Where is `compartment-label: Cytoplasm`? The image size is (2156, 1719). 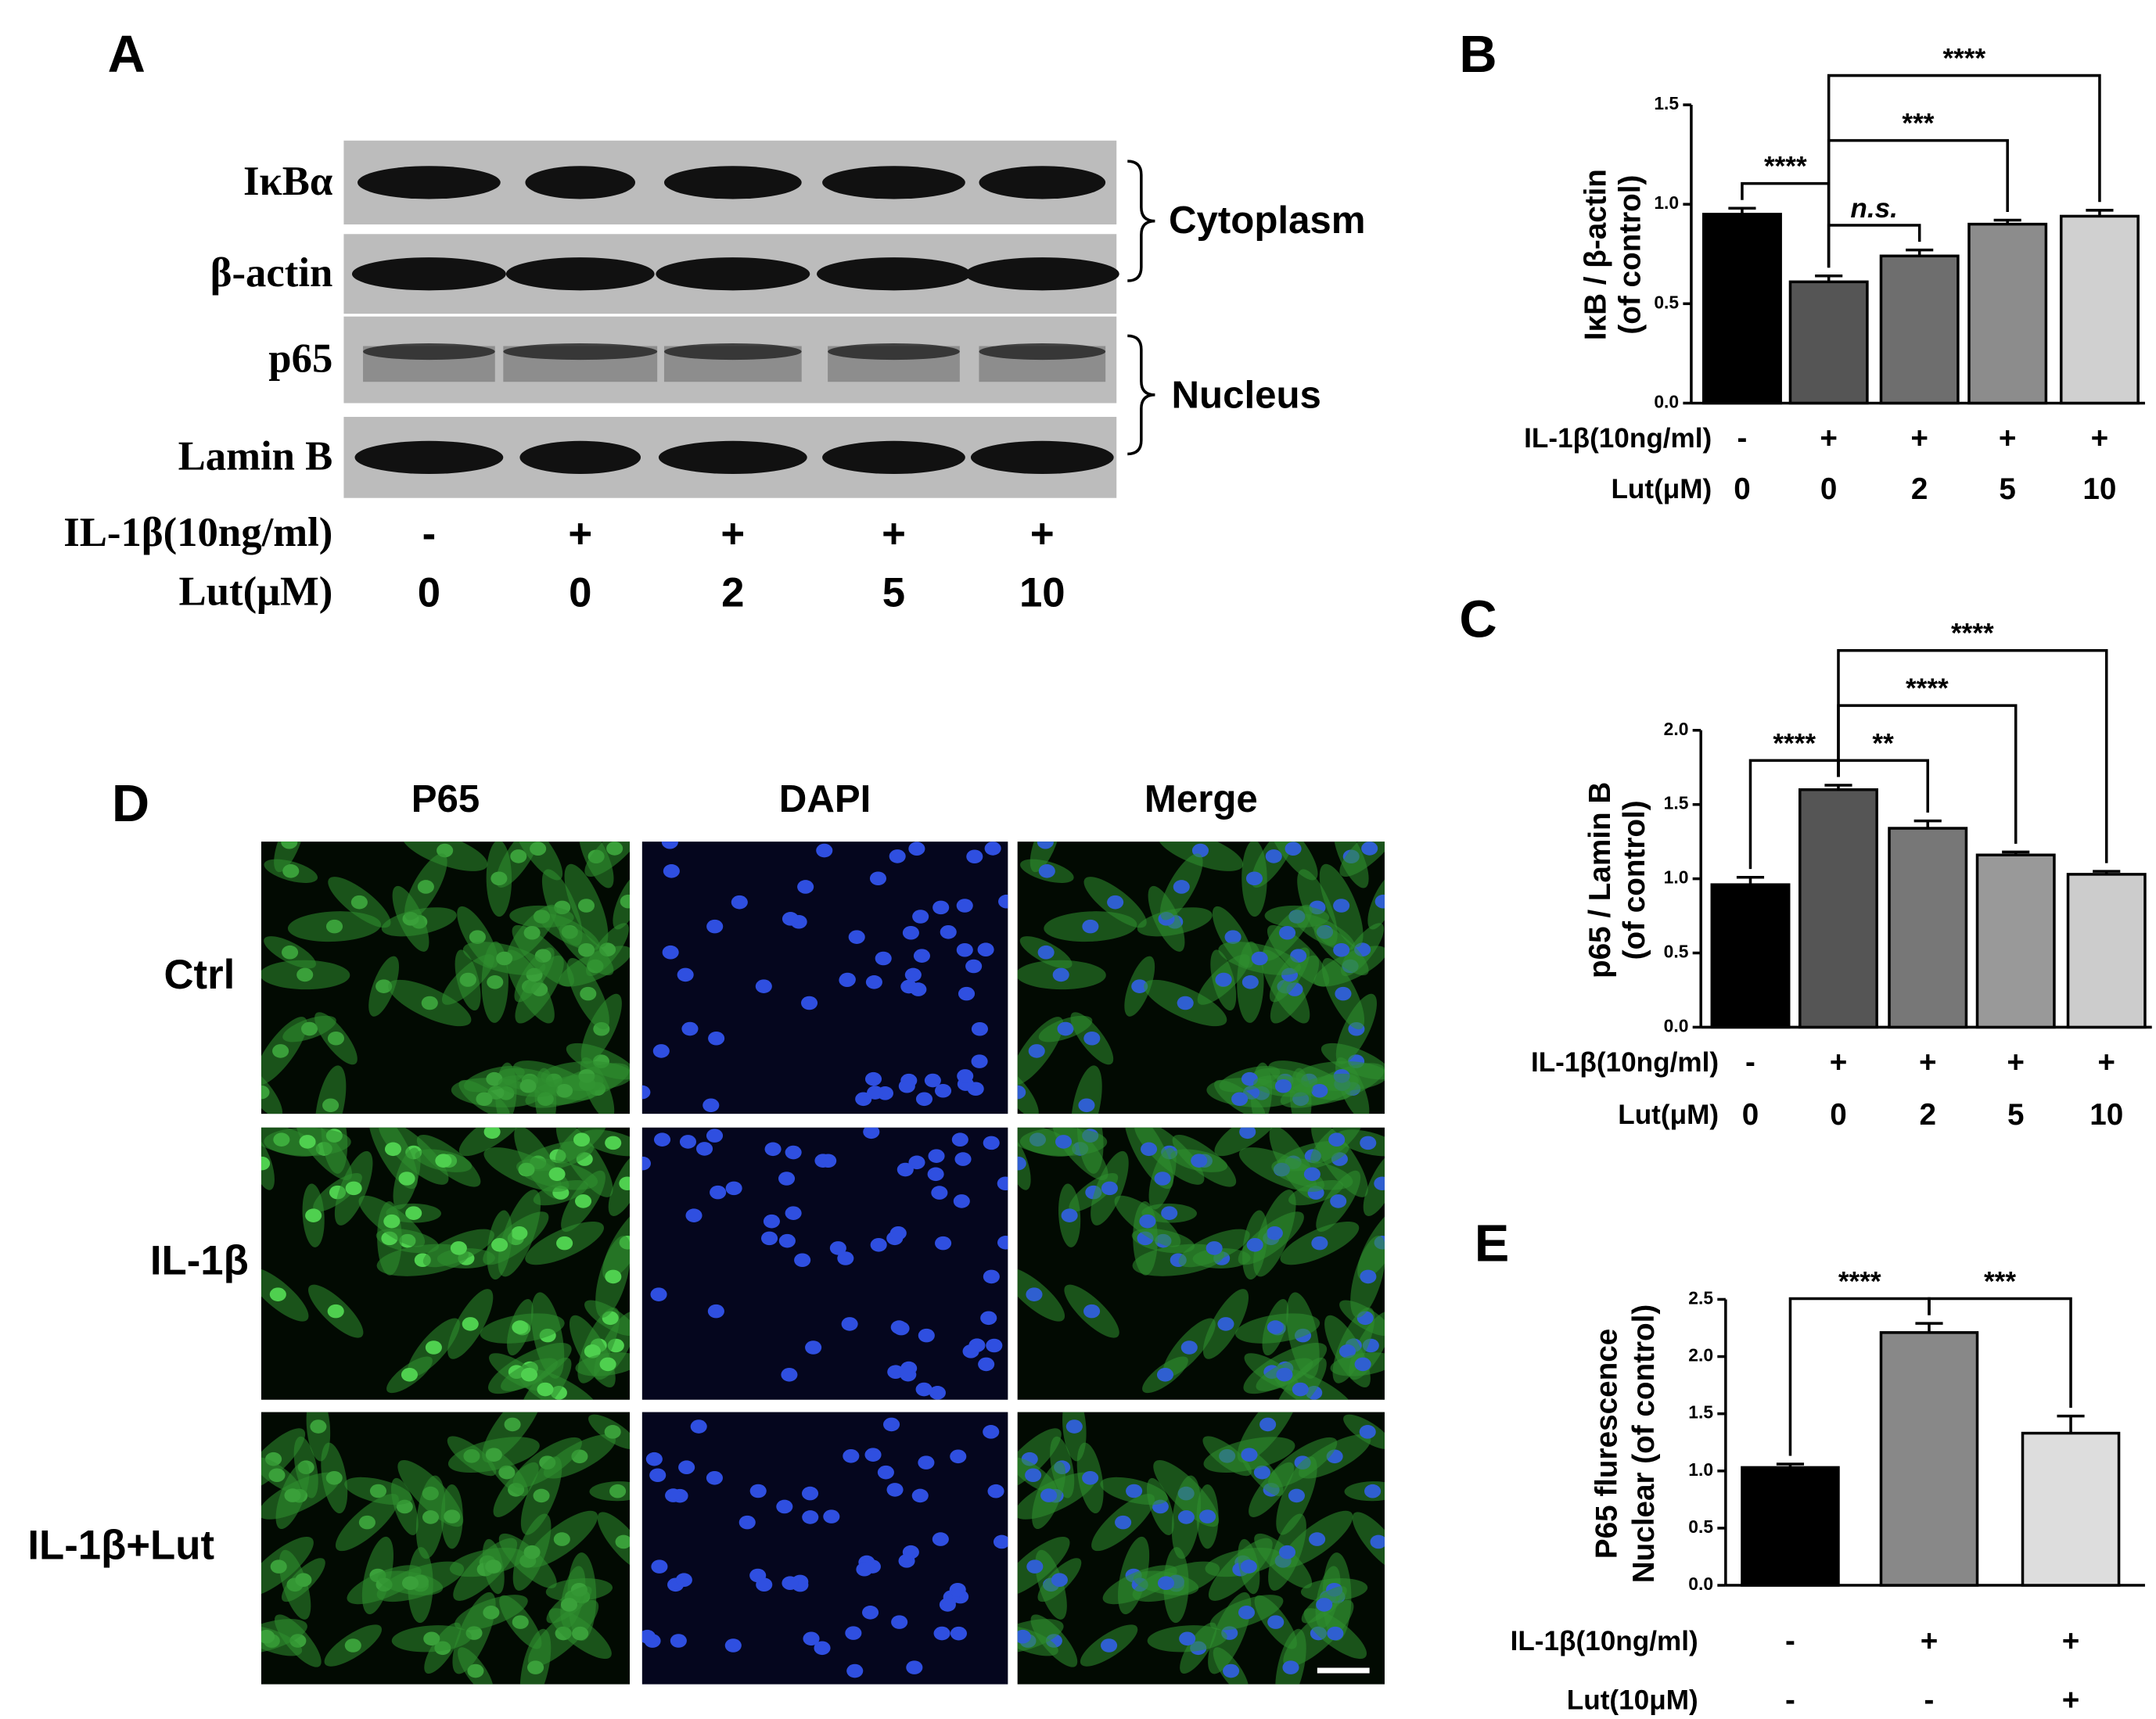 compartment-label: Cytoplasm is located at coordinates (1267, 220).